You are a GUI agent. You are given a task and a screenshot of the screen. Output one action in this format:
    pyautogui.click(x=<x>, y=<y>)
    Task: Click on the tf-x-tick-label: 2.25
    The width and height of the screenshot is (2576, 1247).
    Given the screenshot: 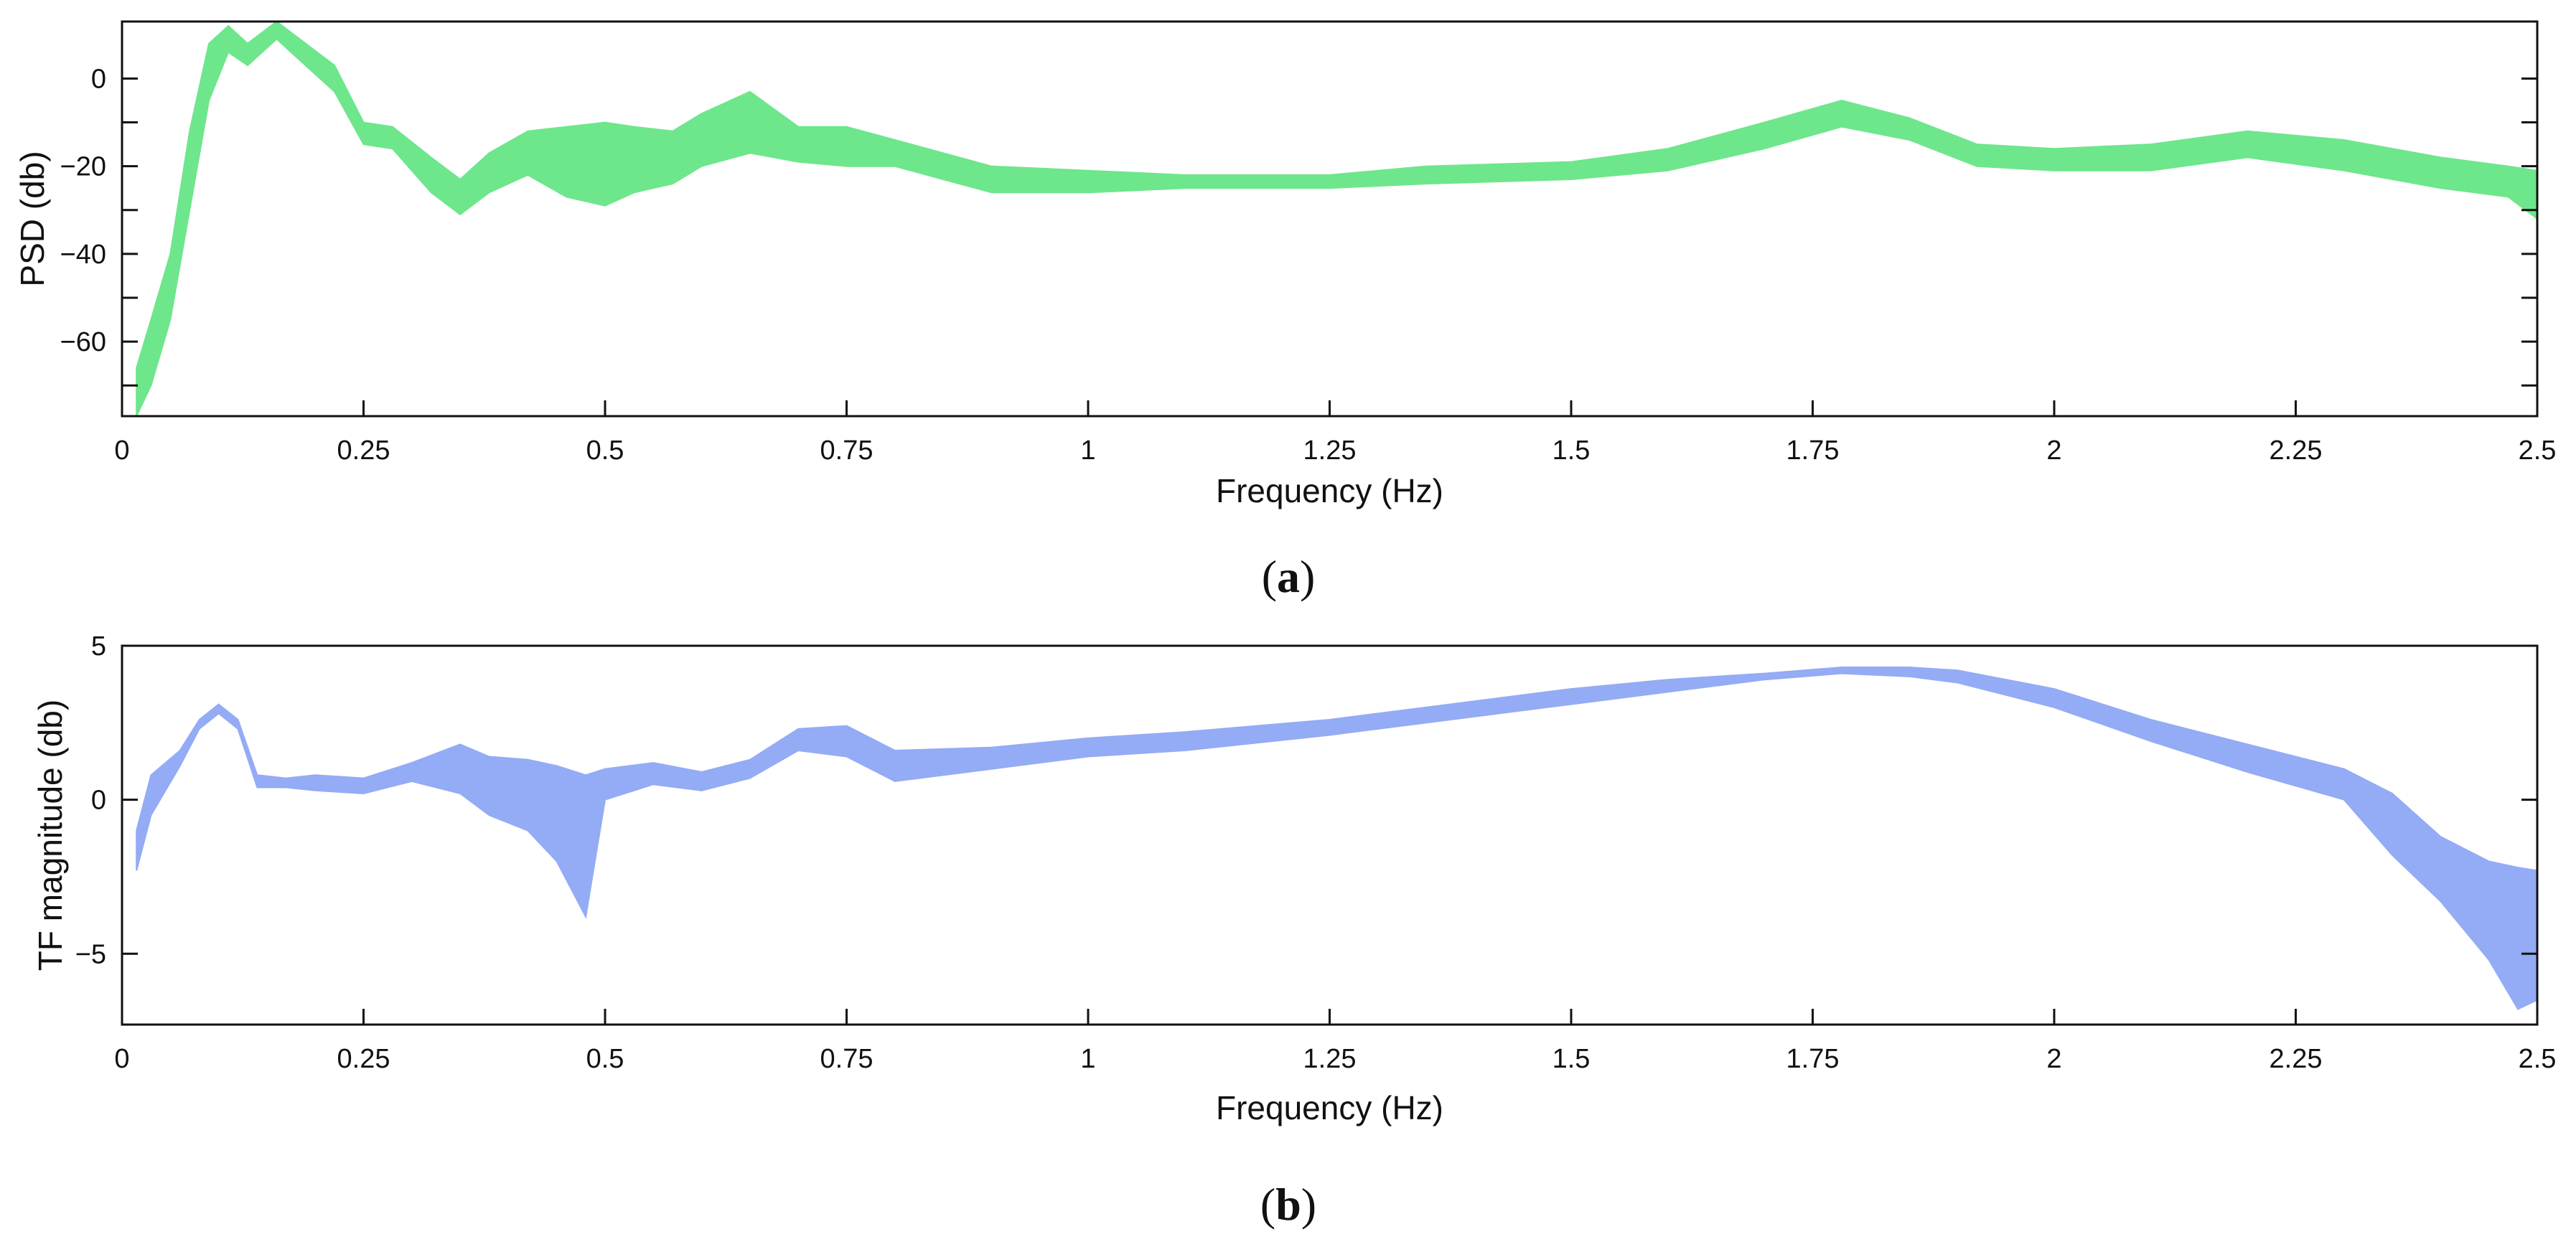 What is the action you would take?
    pyautogui.click(x=2297, y=1059)
    